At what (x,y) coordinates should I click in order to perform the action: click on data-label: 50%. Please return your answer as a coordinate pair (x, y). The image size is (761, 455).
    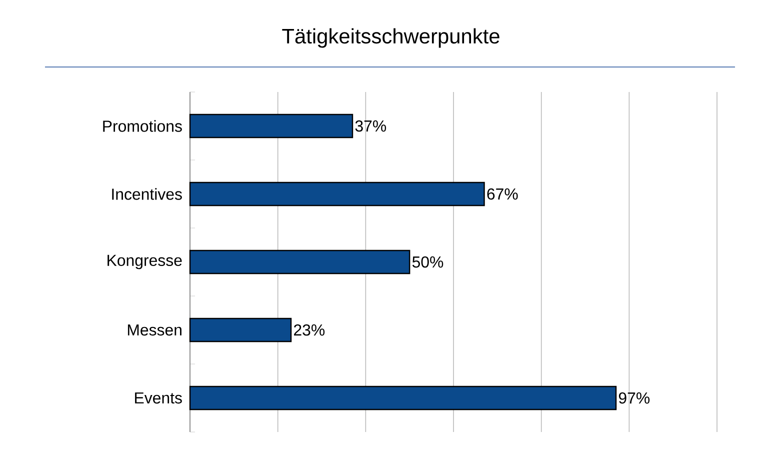
    Looking at the image, I should click on (428, 262).